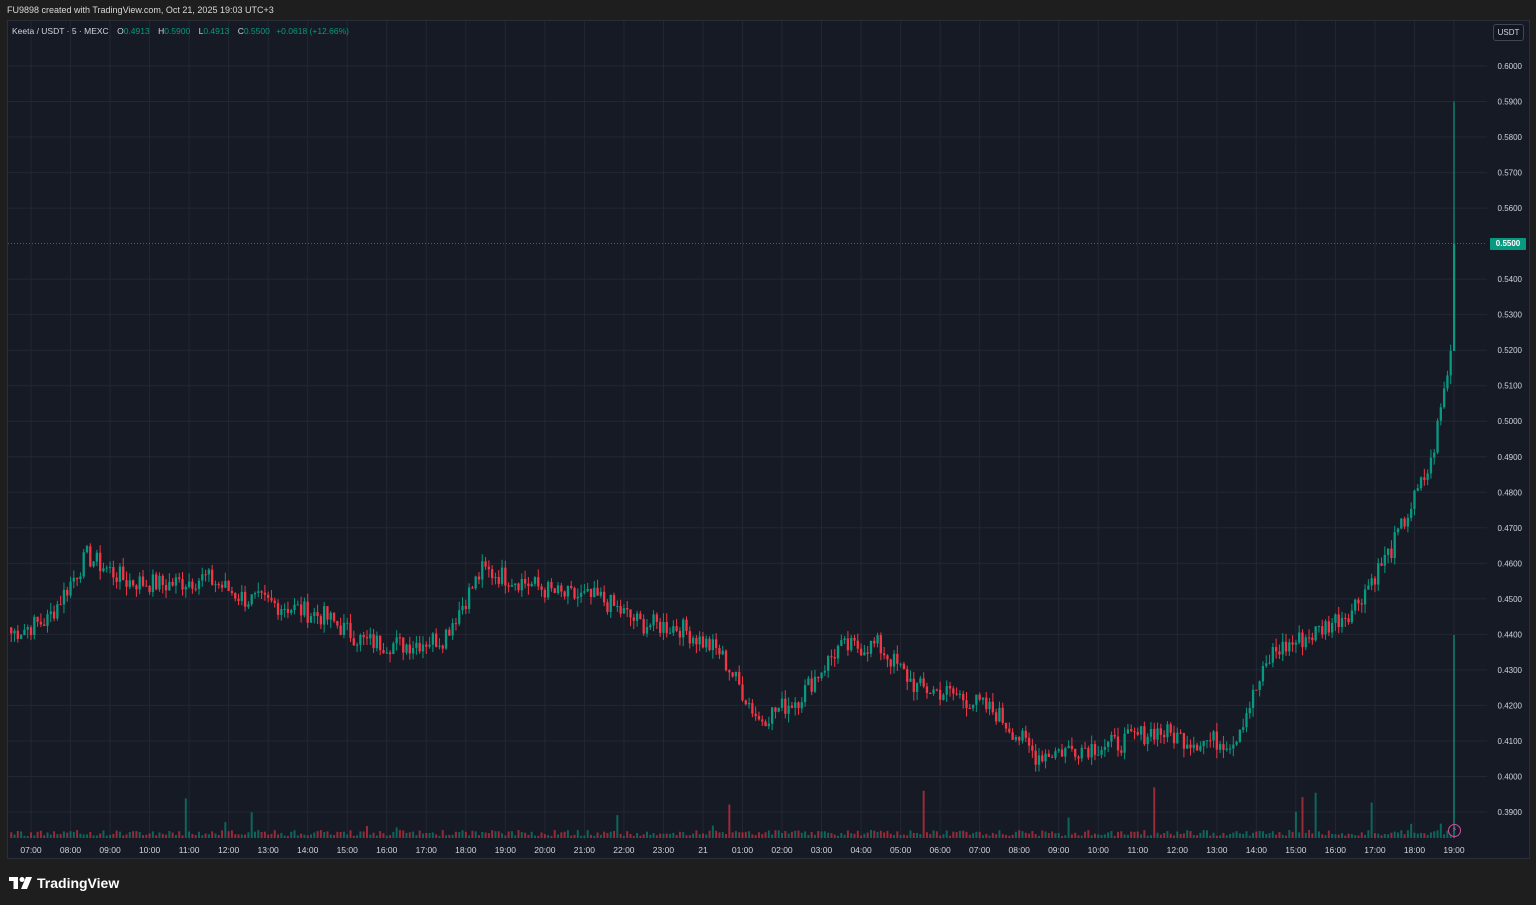 This screenshot has height=905, width=1536. Describe the element at coordinates (1510, 66) in the screenshot. I see `price-scale-label: 0.6000` at that location.